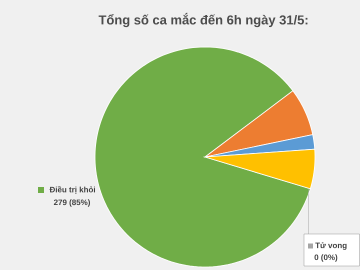 This screenshot has height=270, width=360. Describe the element at coordinates (203, 20) in the screenshot. I see `chart-title: Tổng số ca mắc đến 6h ngày 31/5:` at that location.